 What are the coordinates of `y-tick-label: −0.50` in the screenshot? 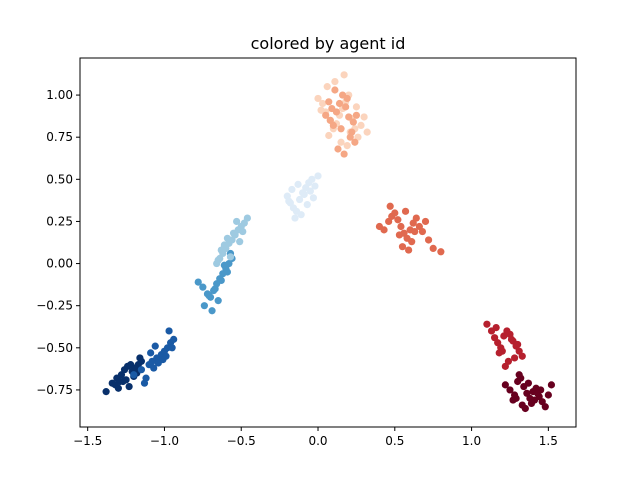 It's located at (54, 348).